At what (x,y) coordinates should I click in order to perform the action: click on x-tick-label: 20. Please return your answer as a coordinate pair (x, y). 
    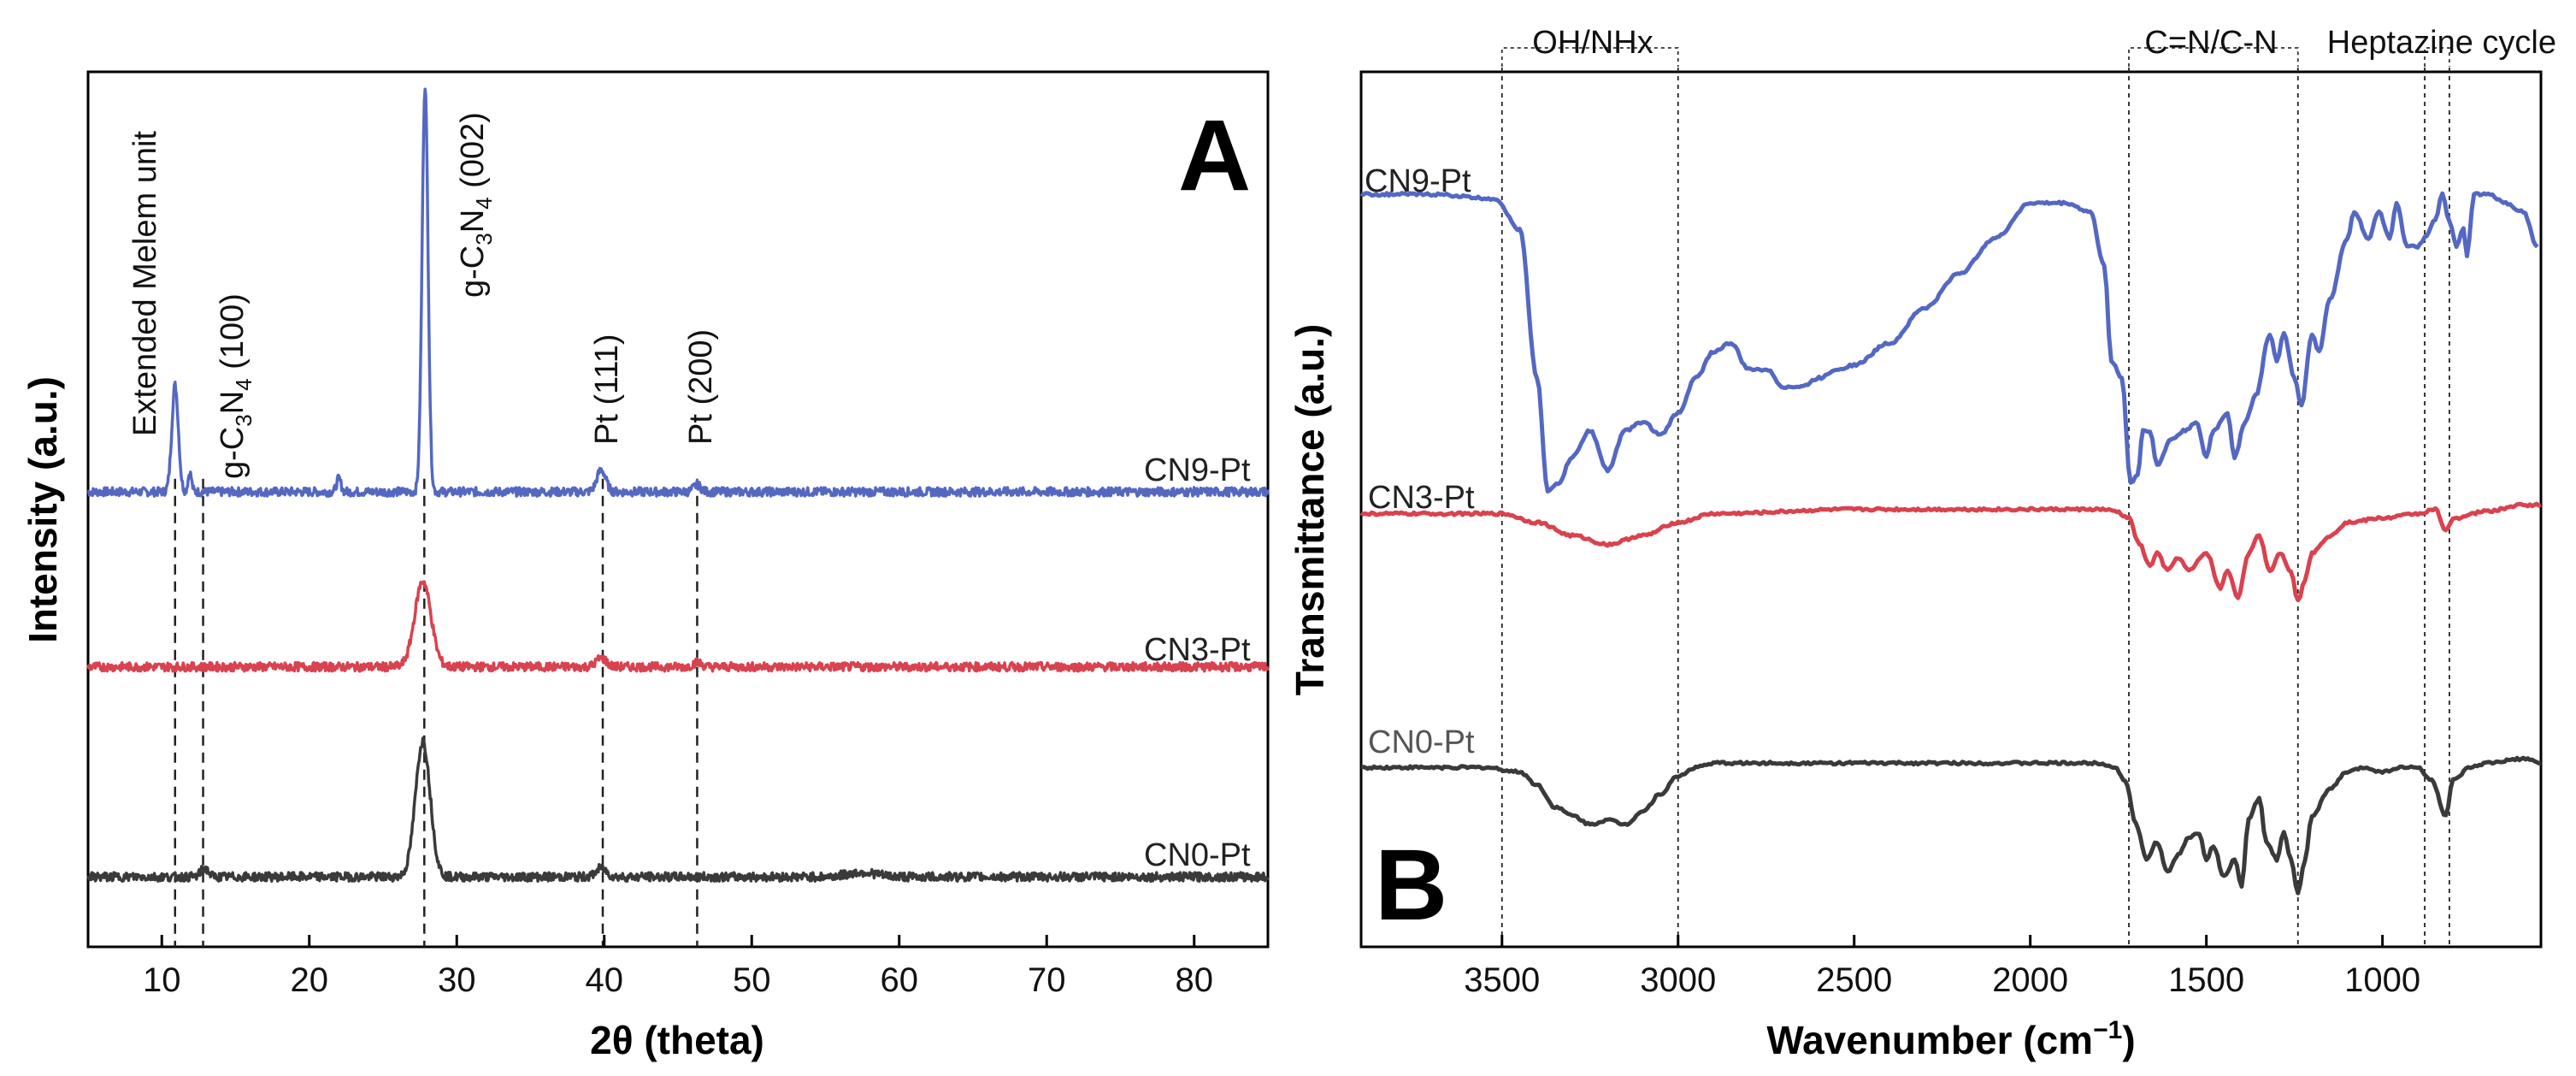
    Looking at the image, I should click on (310, 980).